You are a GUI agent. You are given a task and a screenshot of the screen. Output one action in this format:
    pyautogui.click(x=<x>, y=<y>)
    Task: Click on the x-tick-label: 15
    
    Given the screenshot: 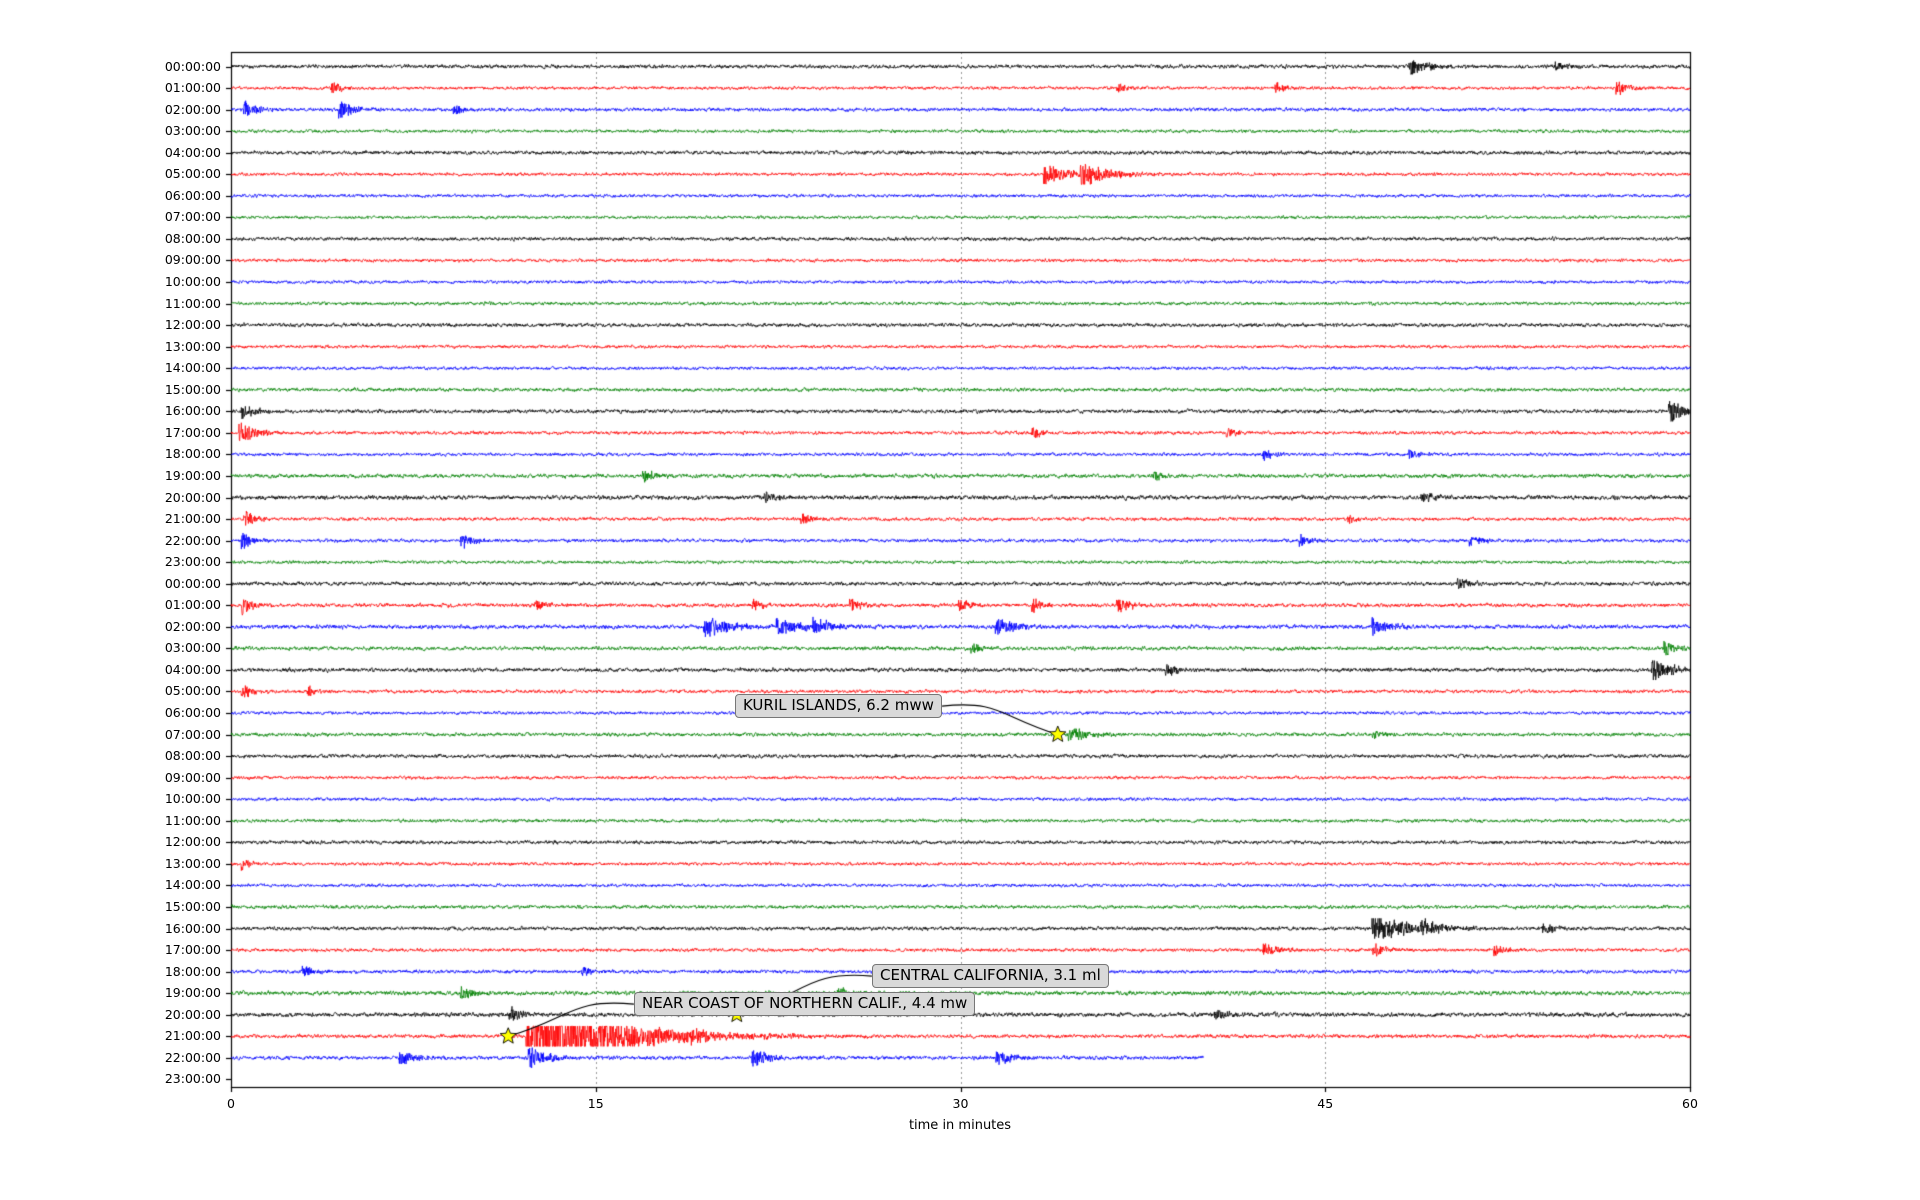 What is the action you would take?
    pyautogui.click(x=595, y=1103)
    